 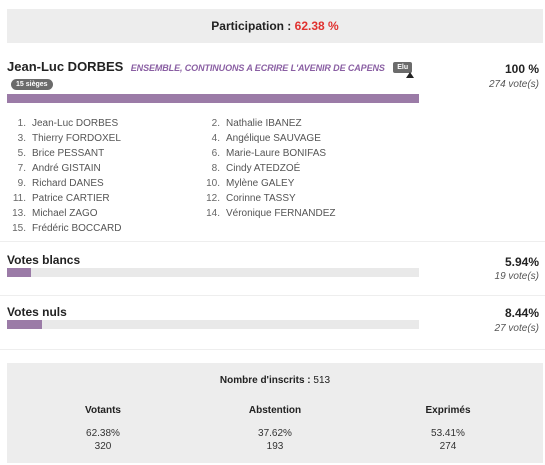 What do you see at coordinates (19, 272) in the screenshot?
I see `blank-votes-bar-fill` at bounding box center [19, 272].